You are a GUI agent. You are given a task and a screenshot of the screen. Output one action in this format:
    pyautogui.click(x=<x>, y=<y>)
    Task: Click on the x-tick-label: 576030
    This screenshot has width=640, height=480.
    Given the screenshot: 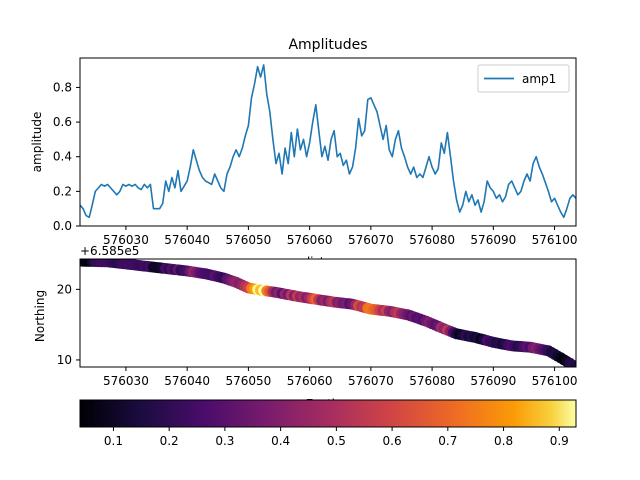 What is the action you would take?
    pyautogui.click(x=126, y=240)
    